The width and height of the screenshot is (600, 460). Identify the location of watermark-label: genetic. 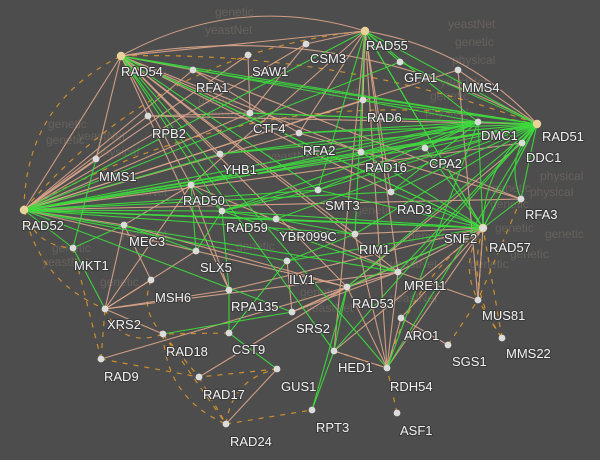
(514, 228).